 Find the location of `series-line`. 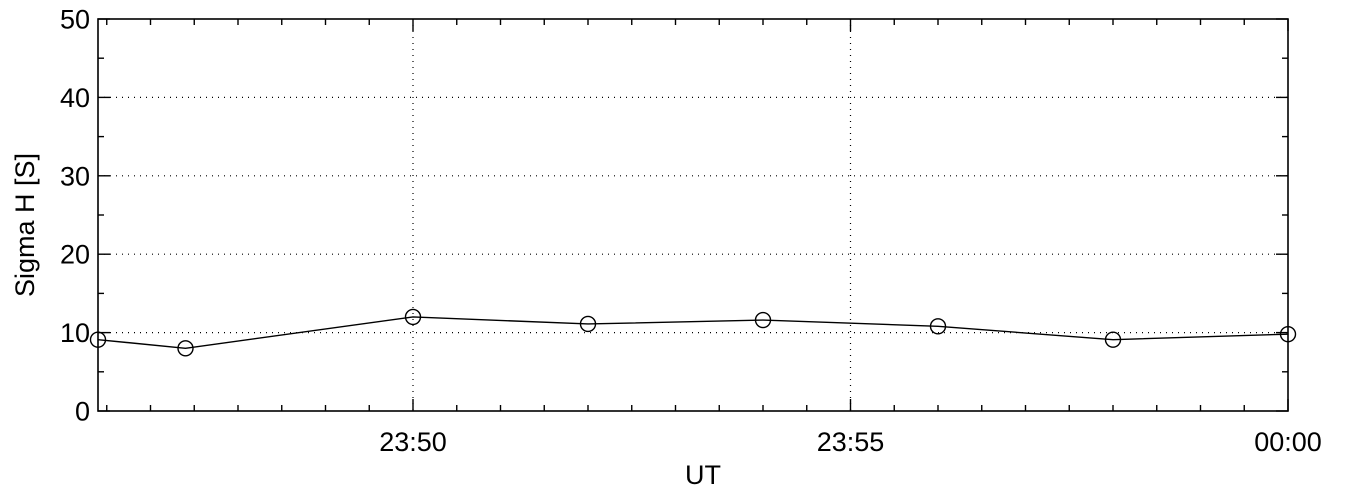

series-line is located at coordinates (693, 332).